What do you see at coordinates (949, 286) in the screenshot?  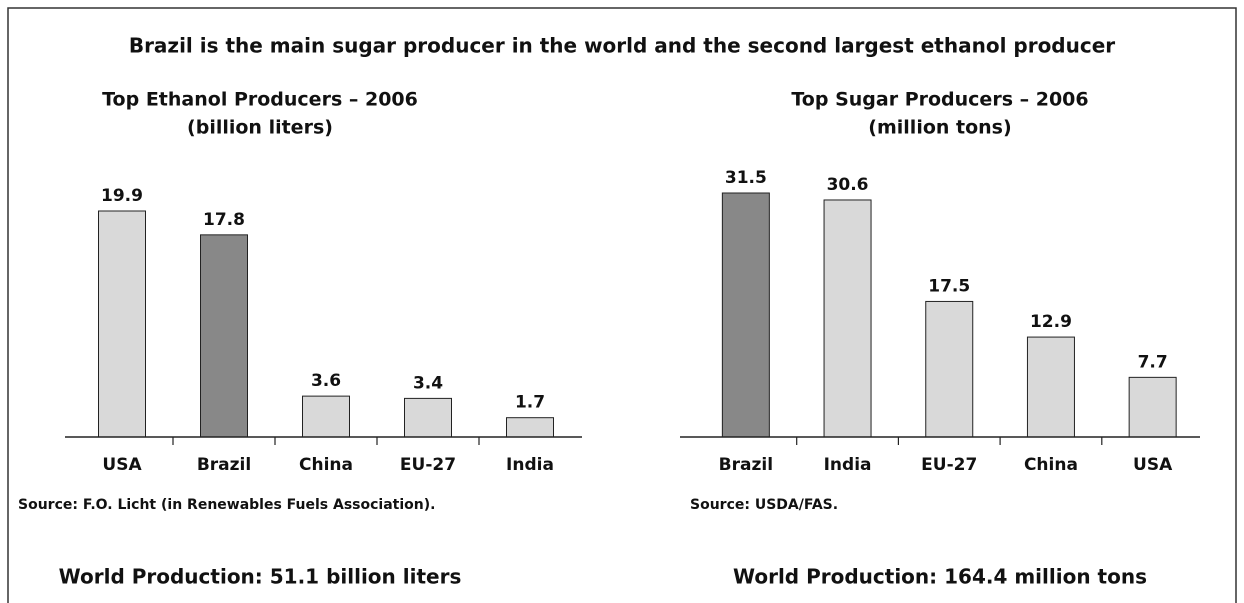 I see `value-label: 17.5` at bounding box center [949, 286].